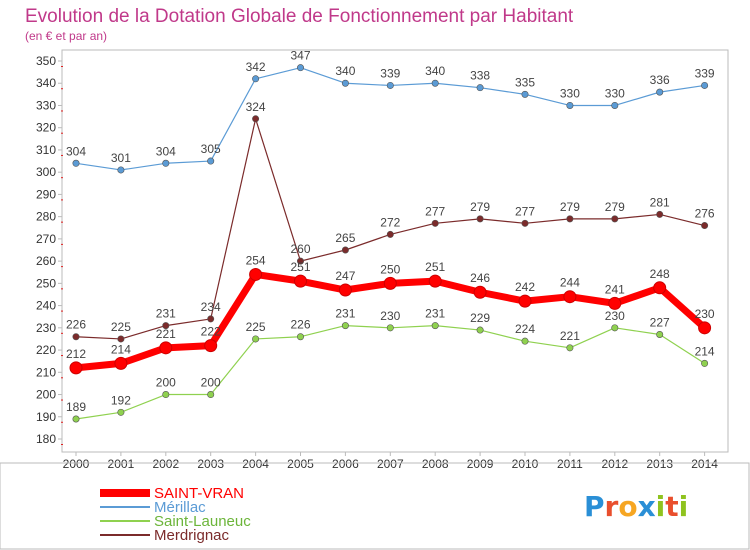  Describe the element at coordinates (211, 307) in the screenshot. I see `data-label: 234` at that location.